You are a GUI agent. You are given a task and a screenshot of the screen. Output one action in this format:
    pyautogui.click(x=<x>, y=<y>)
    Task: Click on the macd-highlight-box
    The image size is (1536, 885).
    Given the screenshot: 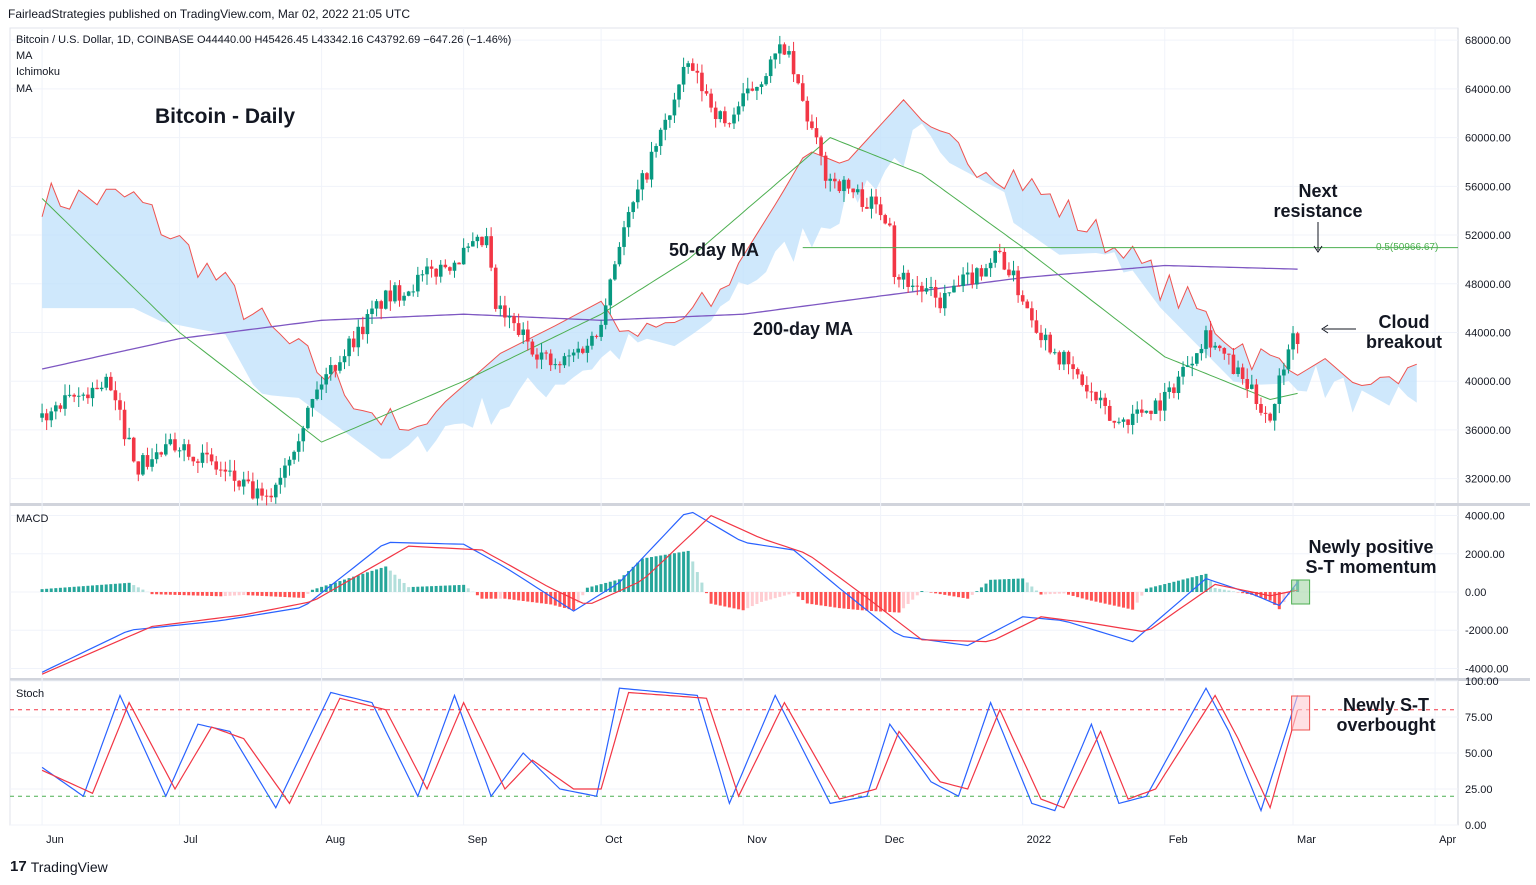 What is the action you would take?
    pyautogui.click(x=1301, y=592)
    